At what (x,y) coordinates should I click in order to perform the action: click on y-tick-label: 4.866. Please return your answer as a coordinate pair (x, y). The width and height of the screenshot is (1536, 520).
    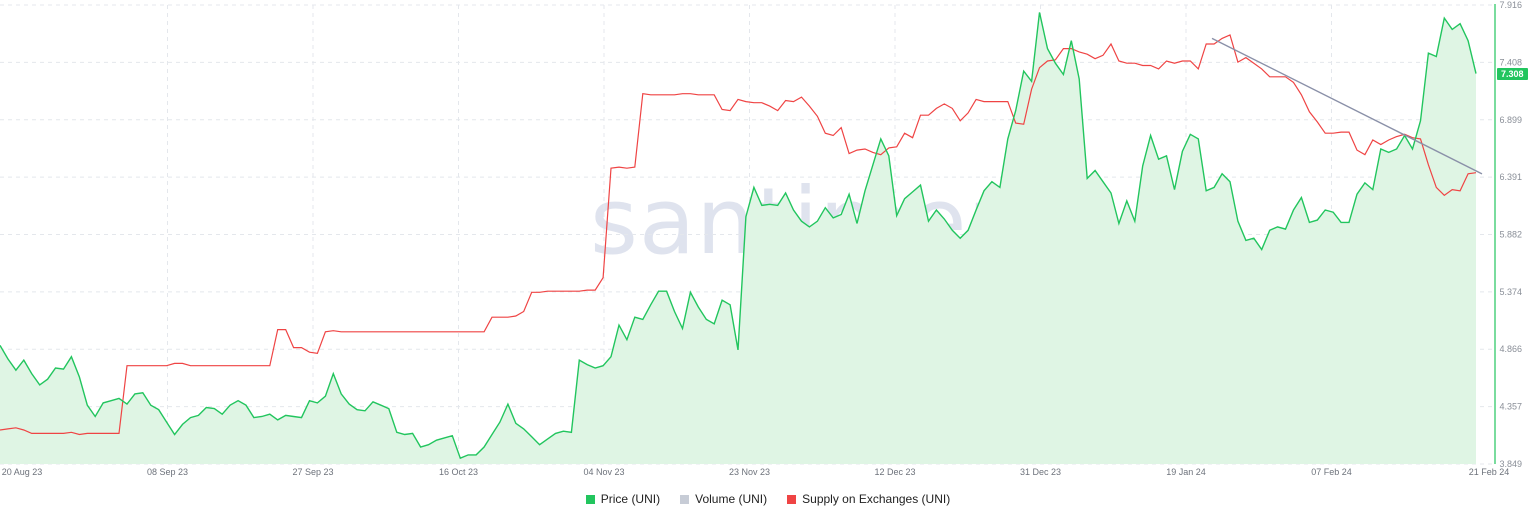
    Looking at the image, I should click on (1510, 349).